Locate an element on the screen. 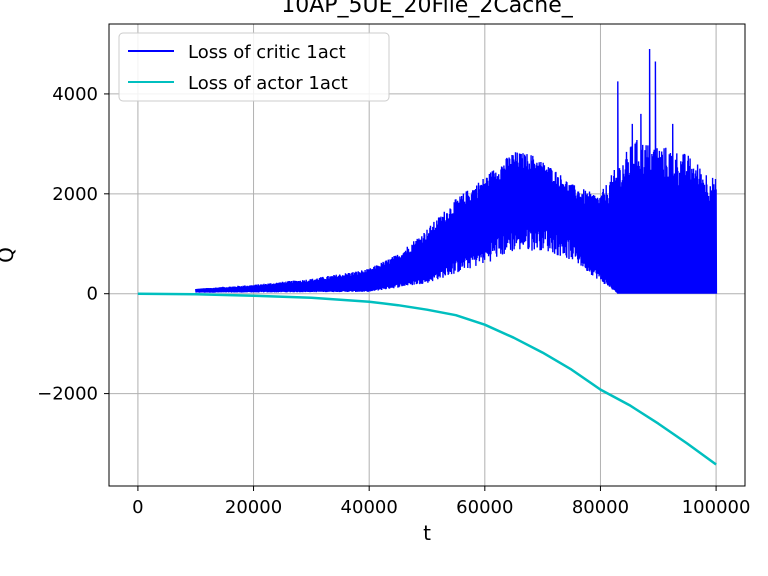 The width and height of the screenshot is (768, 576). legend-box is located at coordinates (254, 67).